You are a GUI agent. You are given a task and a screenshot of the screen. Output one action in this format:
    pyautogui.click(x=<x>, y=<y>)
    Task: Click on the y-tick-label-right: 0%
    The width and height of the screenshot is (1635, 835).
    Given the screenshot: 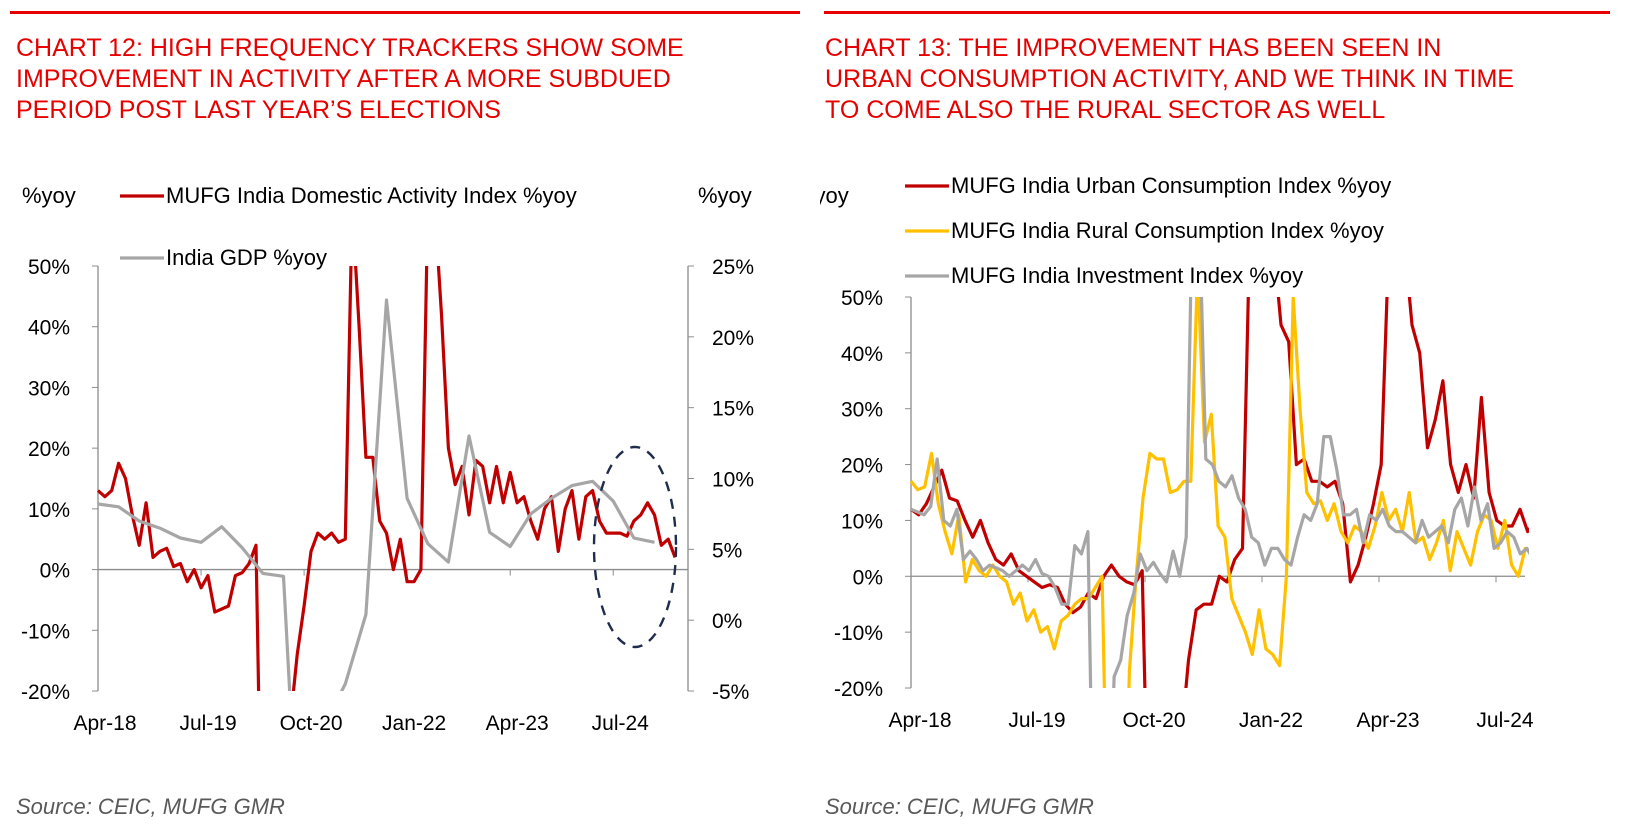 What is the action you would take?
    pyautogui.click(x=727, y=621)
    